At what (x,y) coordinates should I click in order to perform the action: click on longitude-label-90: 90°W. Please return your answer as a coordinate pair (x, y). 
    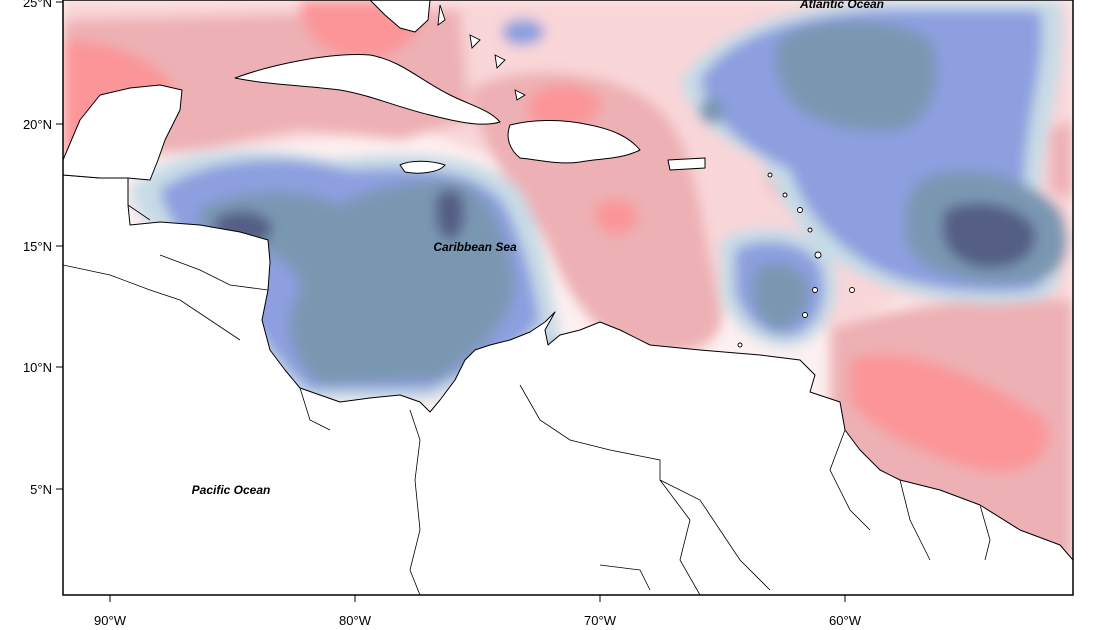
    Looking at the image, I should click on (110, 620).